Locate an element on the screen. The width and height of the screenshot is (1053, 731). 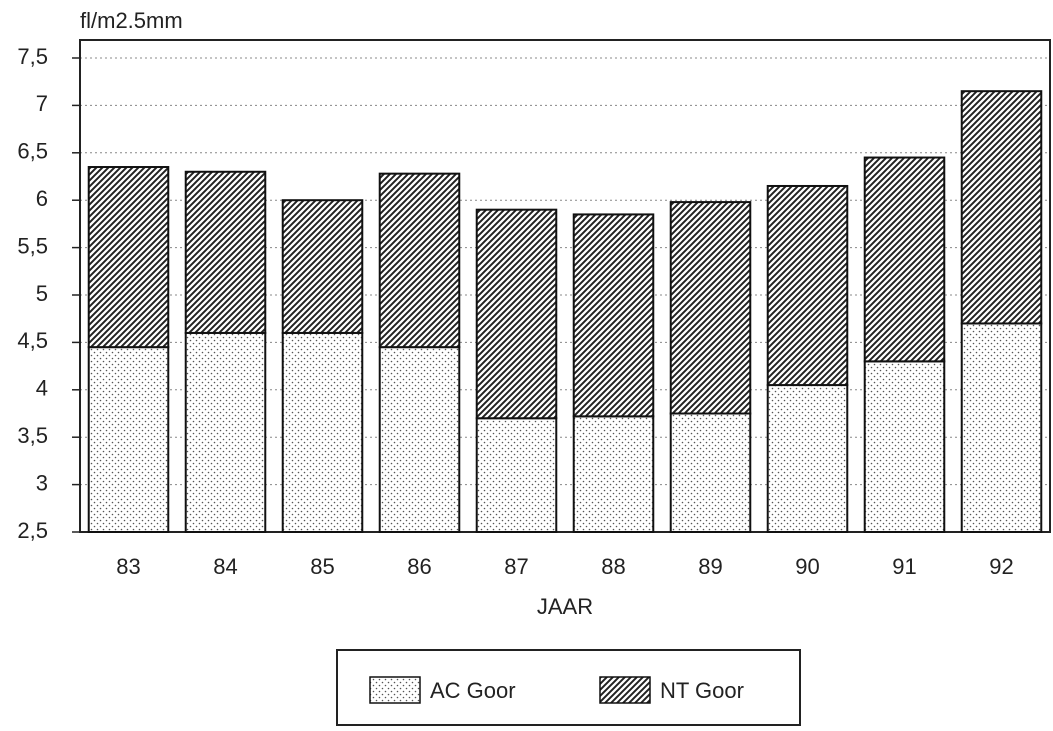
x-tick-label: 90 is located at coordinates (807, 566).